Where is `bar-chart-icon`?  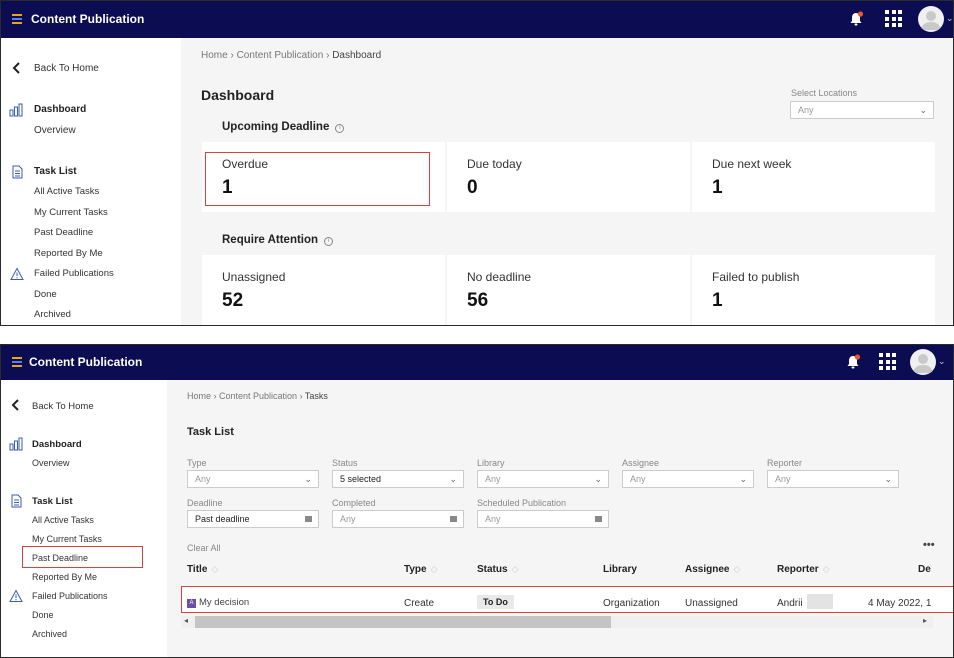 bar-chart-icon is located at coordinates (16, 444).